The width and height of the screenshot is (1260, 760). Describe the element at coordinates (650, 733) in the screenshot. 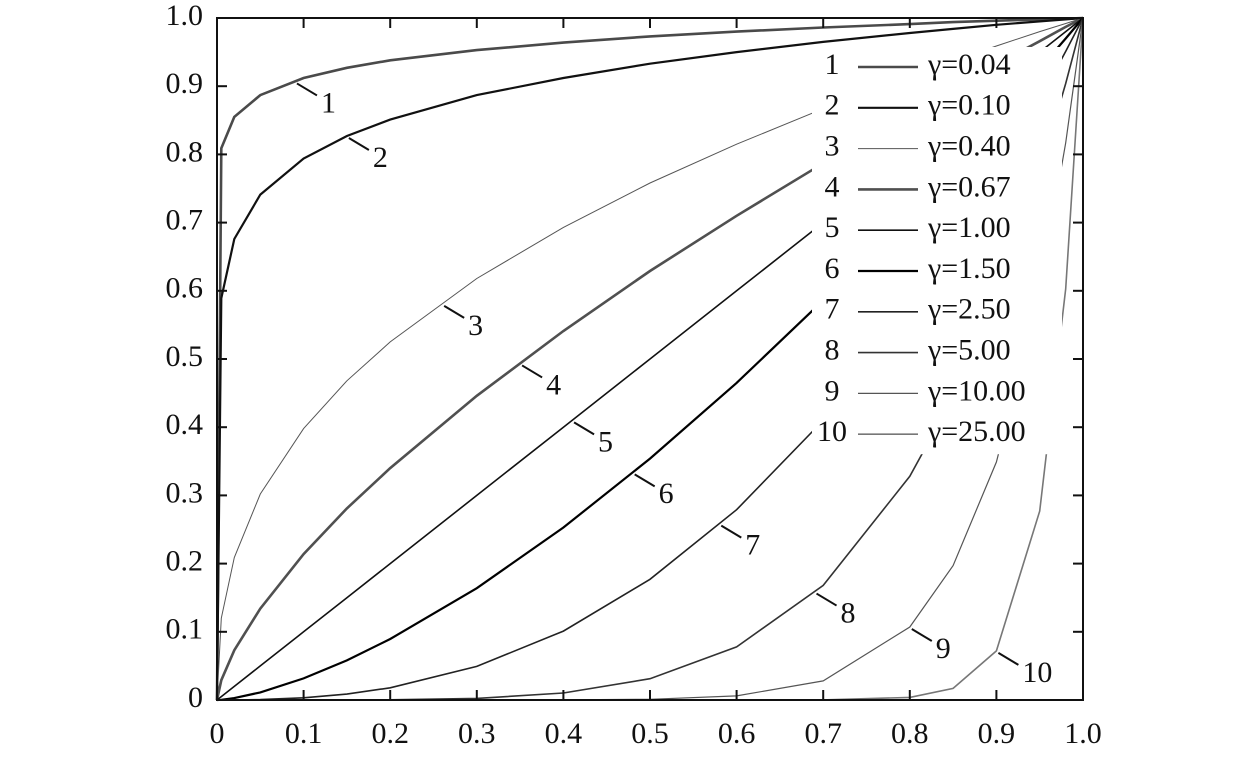

I see `x-tick-label: 0.5` at that location.